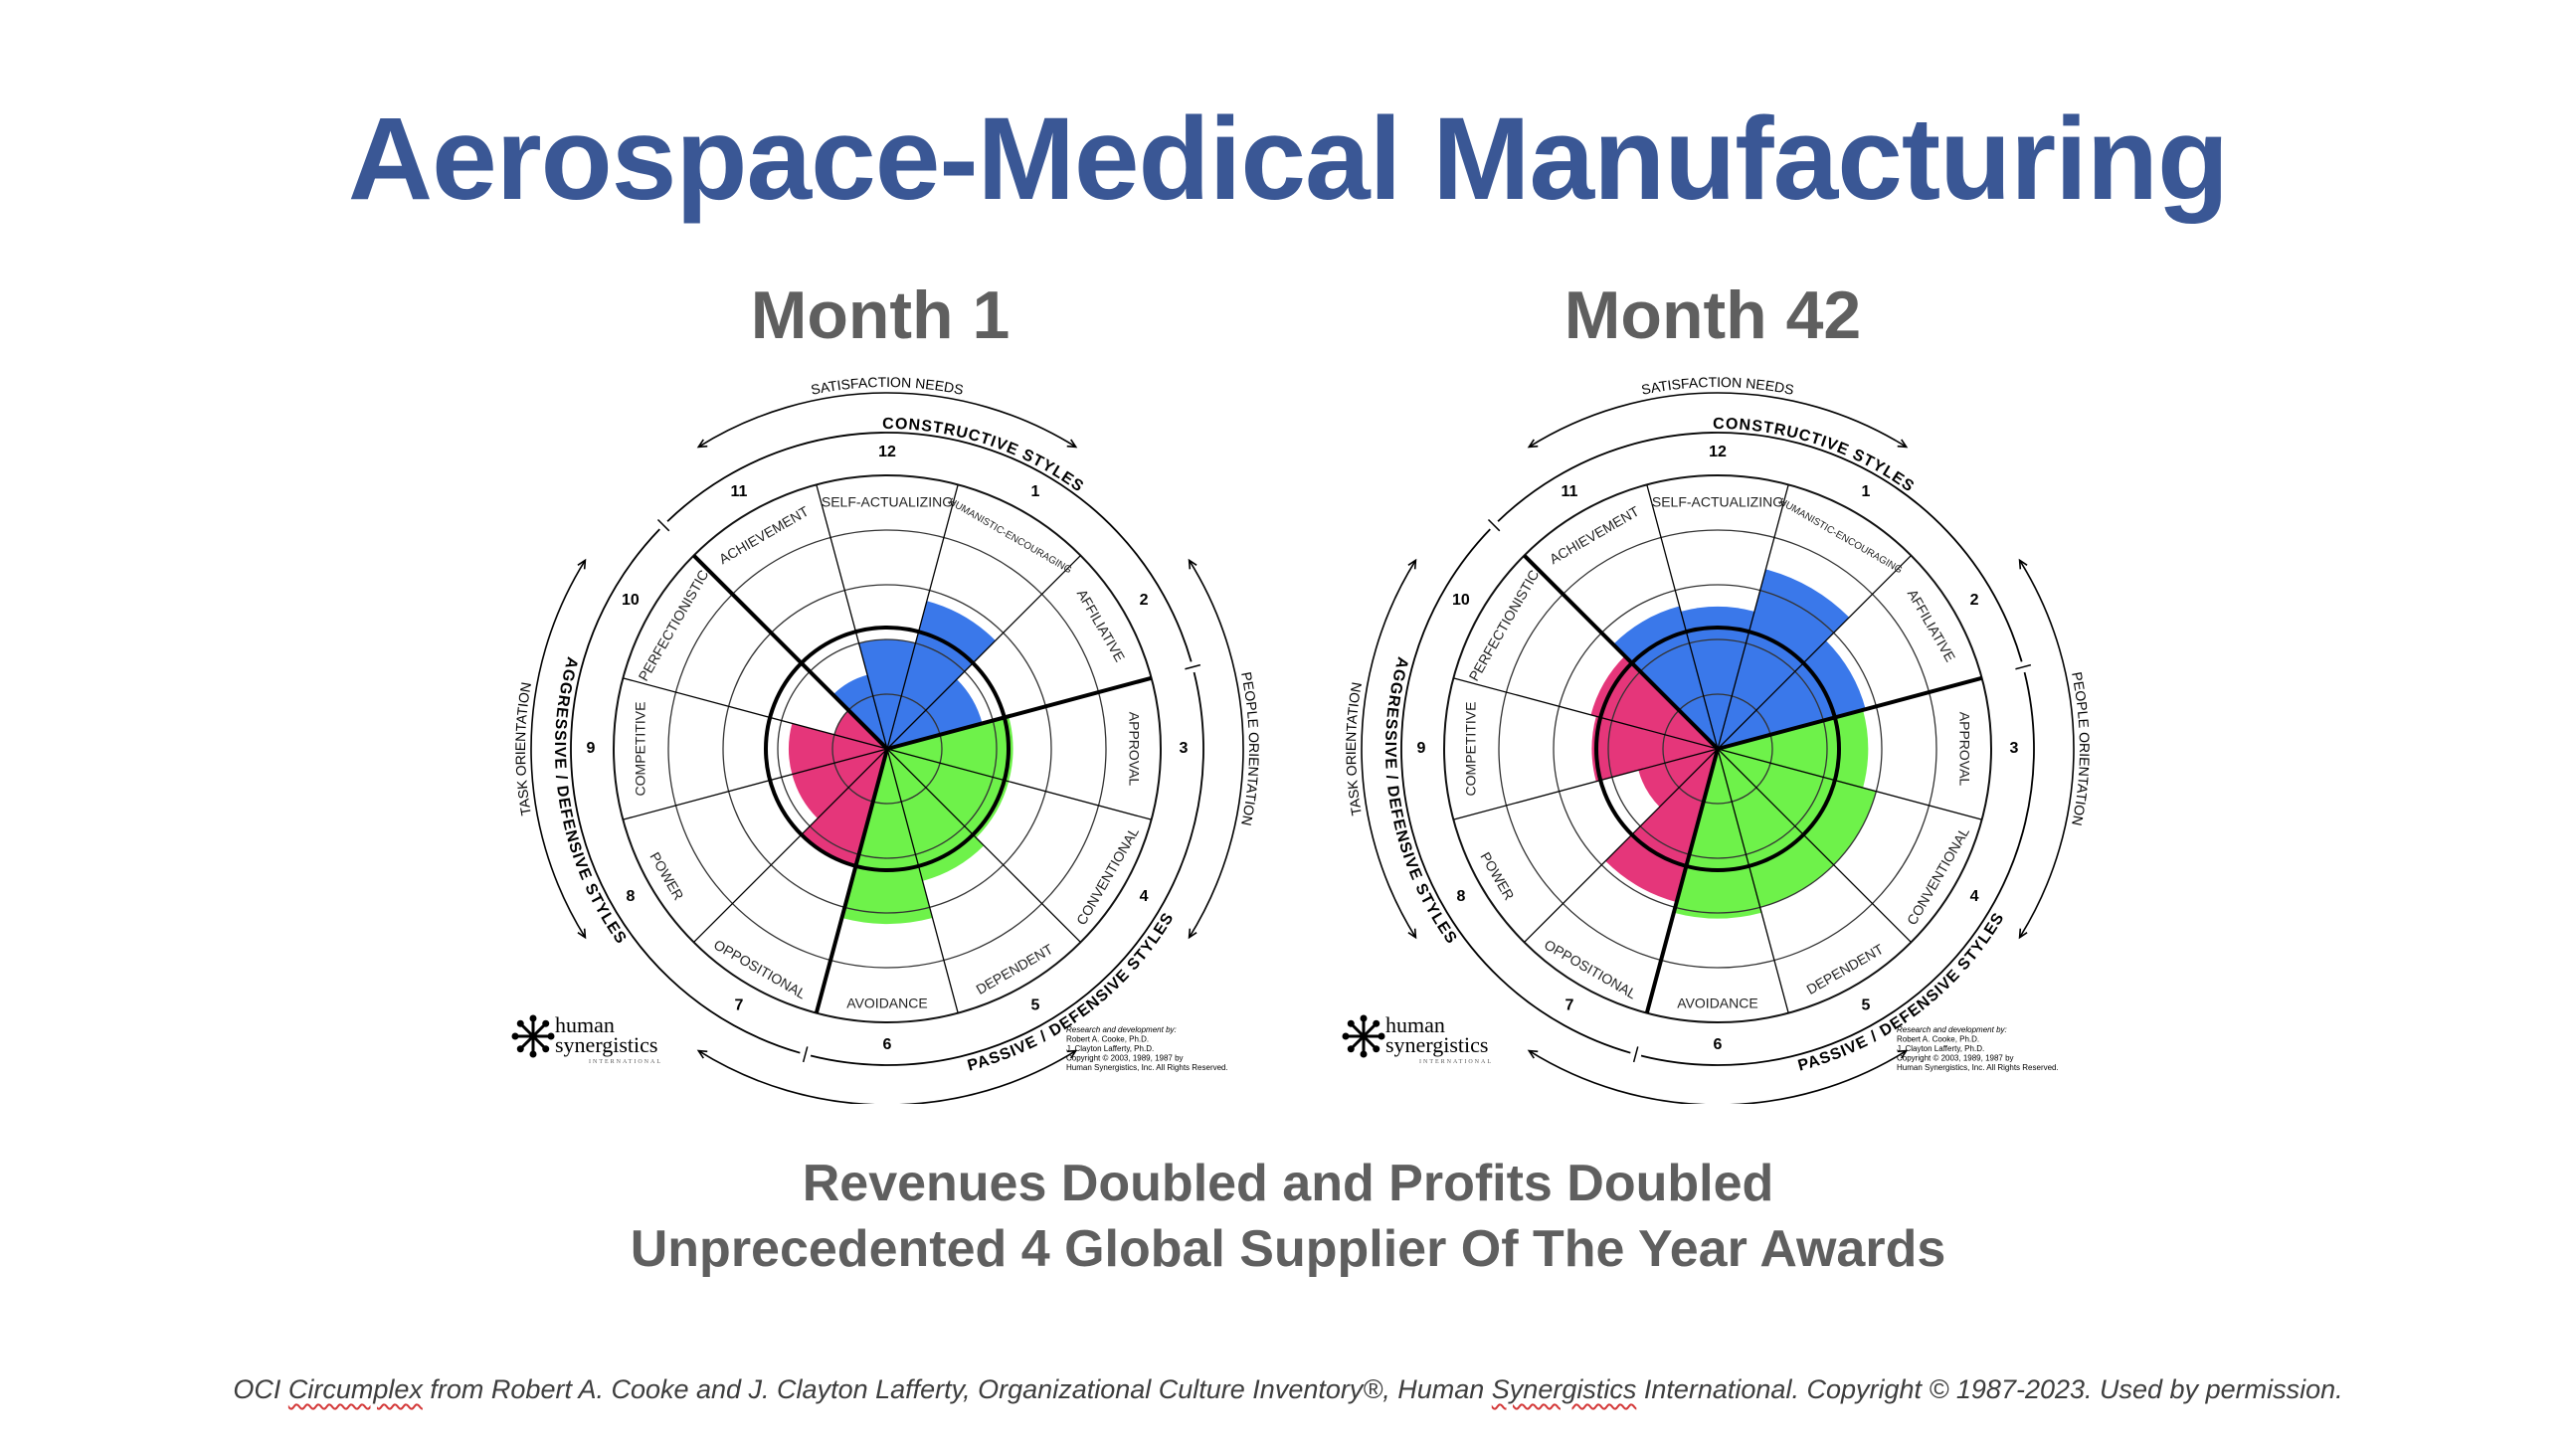 The height and width of the screenshot is (1448, 2576). I want to click on satisfaction-needs-arc, so click(887, 420).